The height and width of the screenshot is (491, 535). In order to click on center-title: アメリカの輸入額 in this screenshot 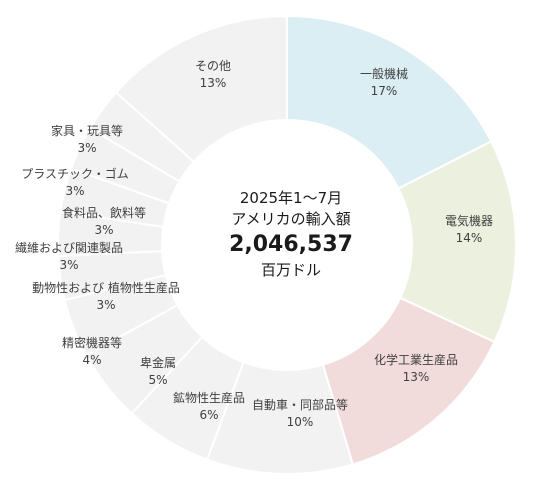, I will do `click(291, 219)`.